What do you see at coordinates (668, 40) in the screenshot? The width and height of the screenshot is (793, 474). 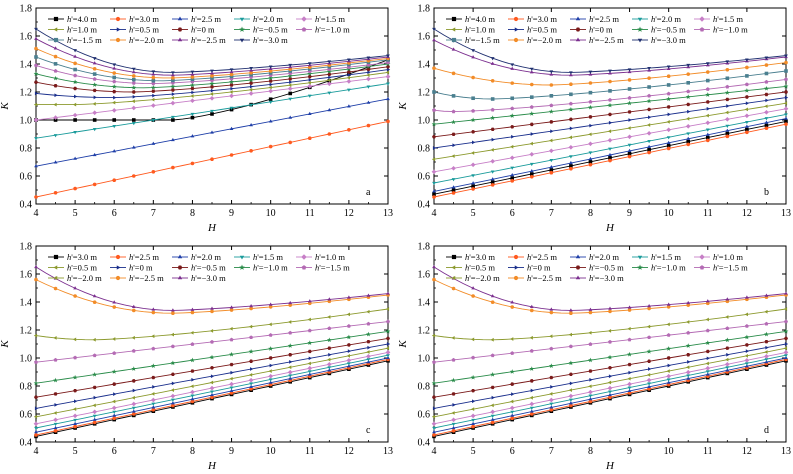 I see `legend-label: h'=−3.0 m` at bounding box center [668, 40].